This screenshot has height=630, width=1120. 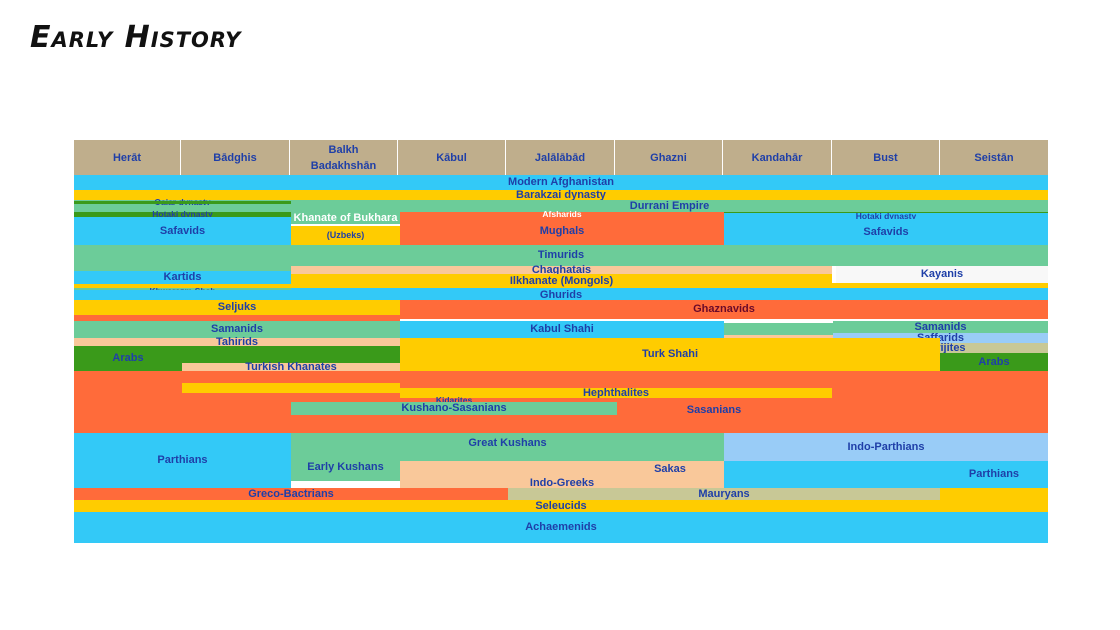 I want to click on dynasty-label: Turkish Khanates, so click(x=291, y=366).